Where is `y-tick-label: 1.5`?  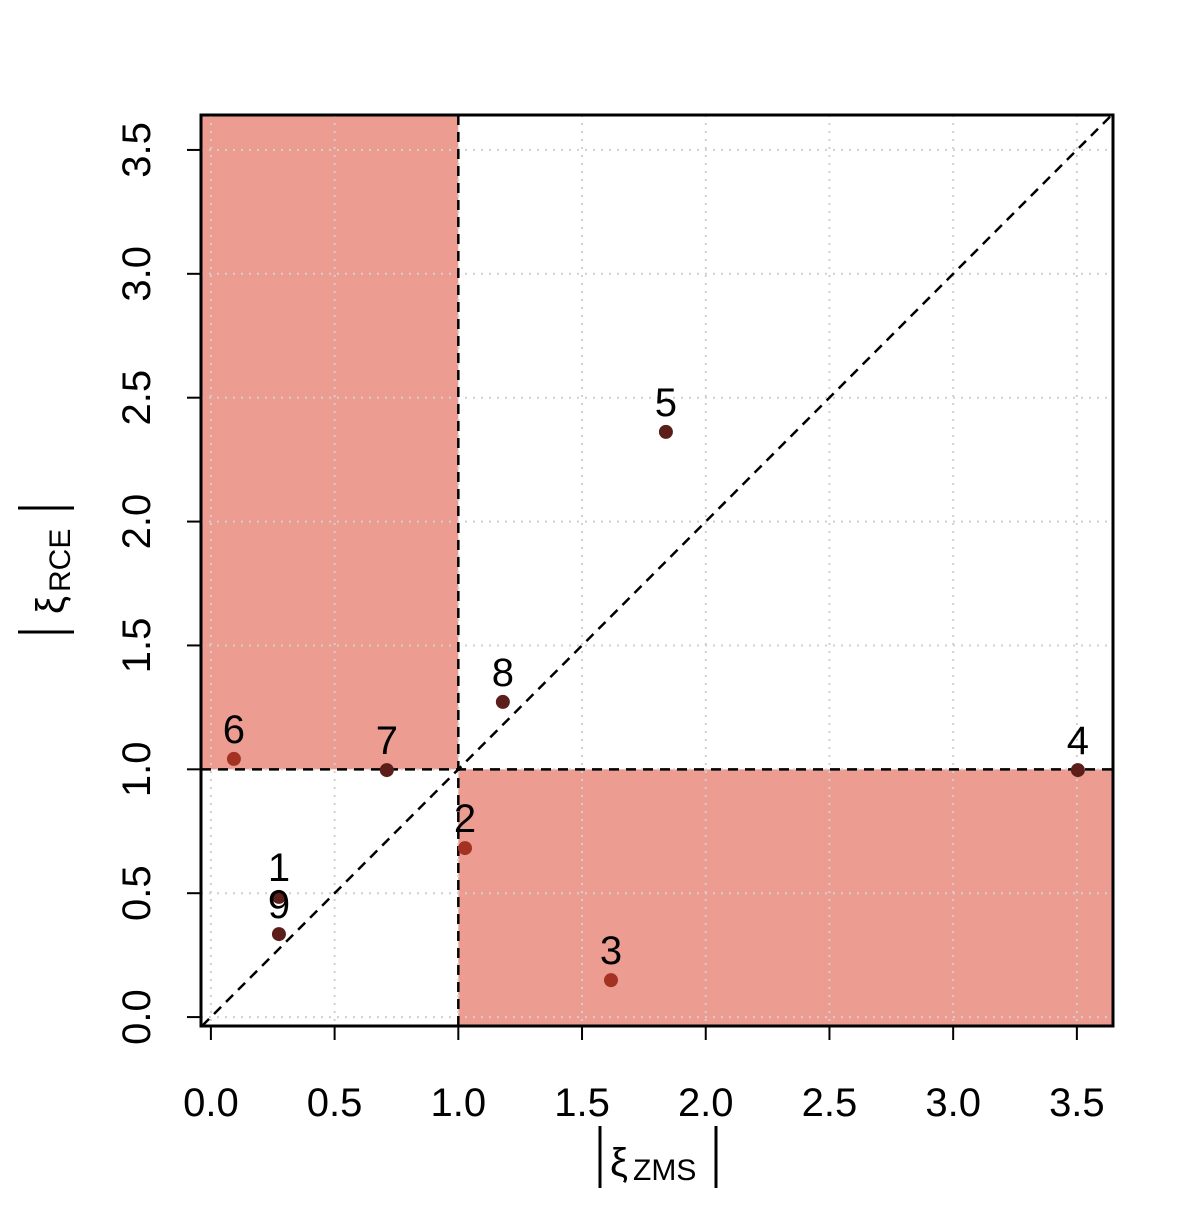 y-tick-label: 1.5 is located at coordinates (137, 646).